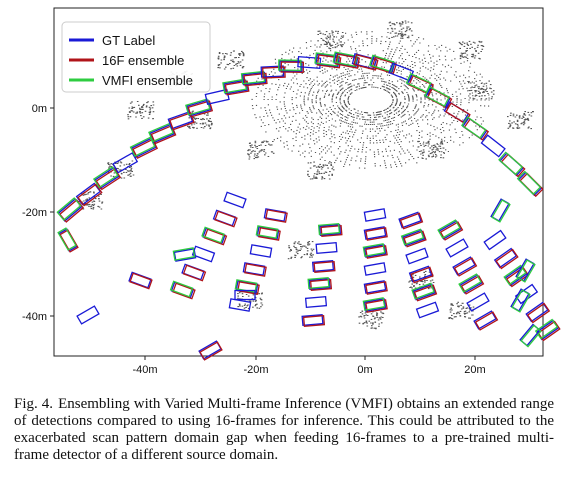 This screenshot has width=567, height=479. Describe the element at coordinates (34, 213) in the screenshot. I see `y-tick-label: -20m` at that location.